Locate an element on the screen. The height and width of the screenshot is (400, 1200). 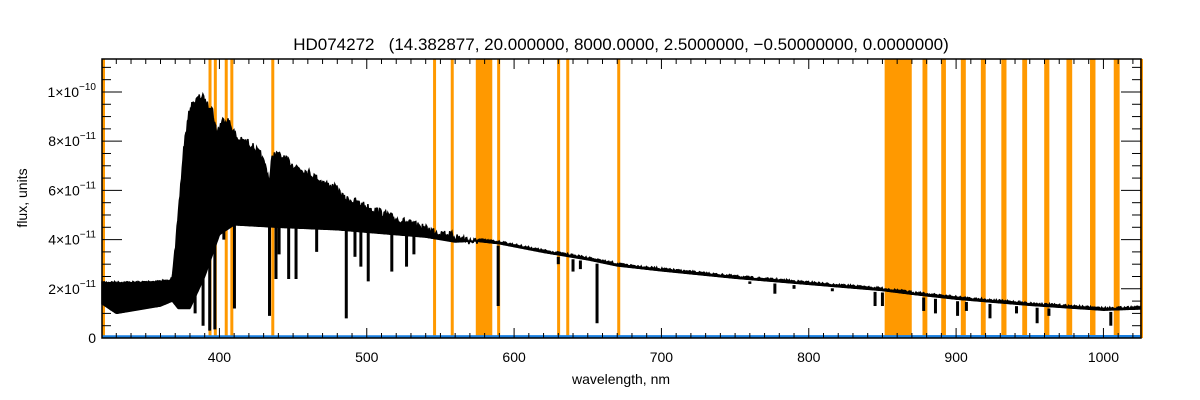
y-axis-label: flux, units is located at coordinates (22, 197).